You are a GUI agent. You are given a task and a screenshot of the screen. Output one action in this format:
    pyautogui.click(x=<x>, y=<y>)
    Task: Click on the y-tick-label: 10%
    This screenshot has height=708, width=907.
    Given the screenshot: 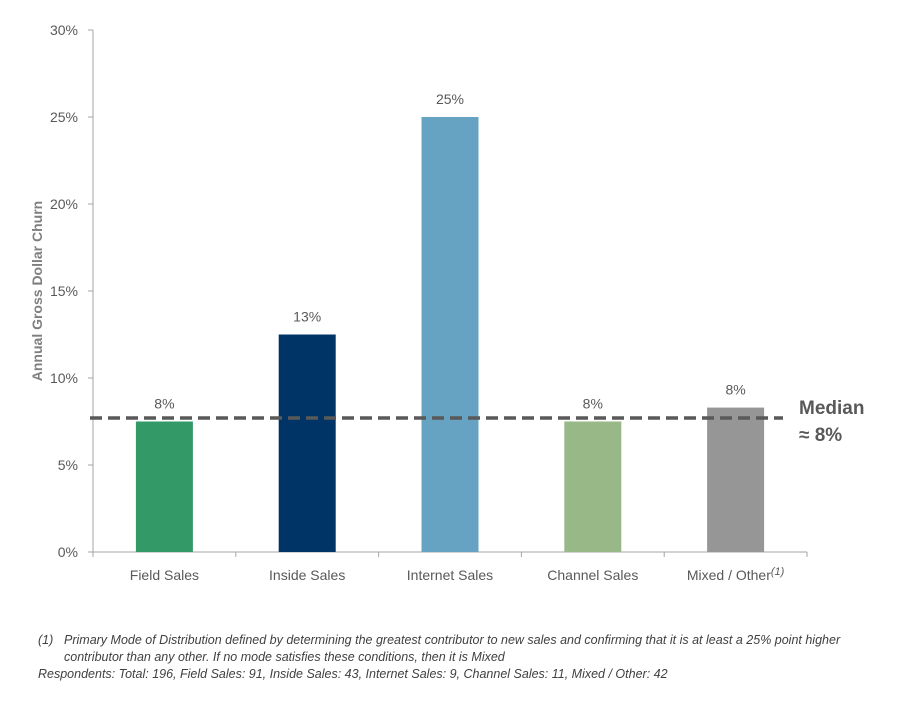 What is the action you would take?
    pyautogui.click(x=64, y=378)
    